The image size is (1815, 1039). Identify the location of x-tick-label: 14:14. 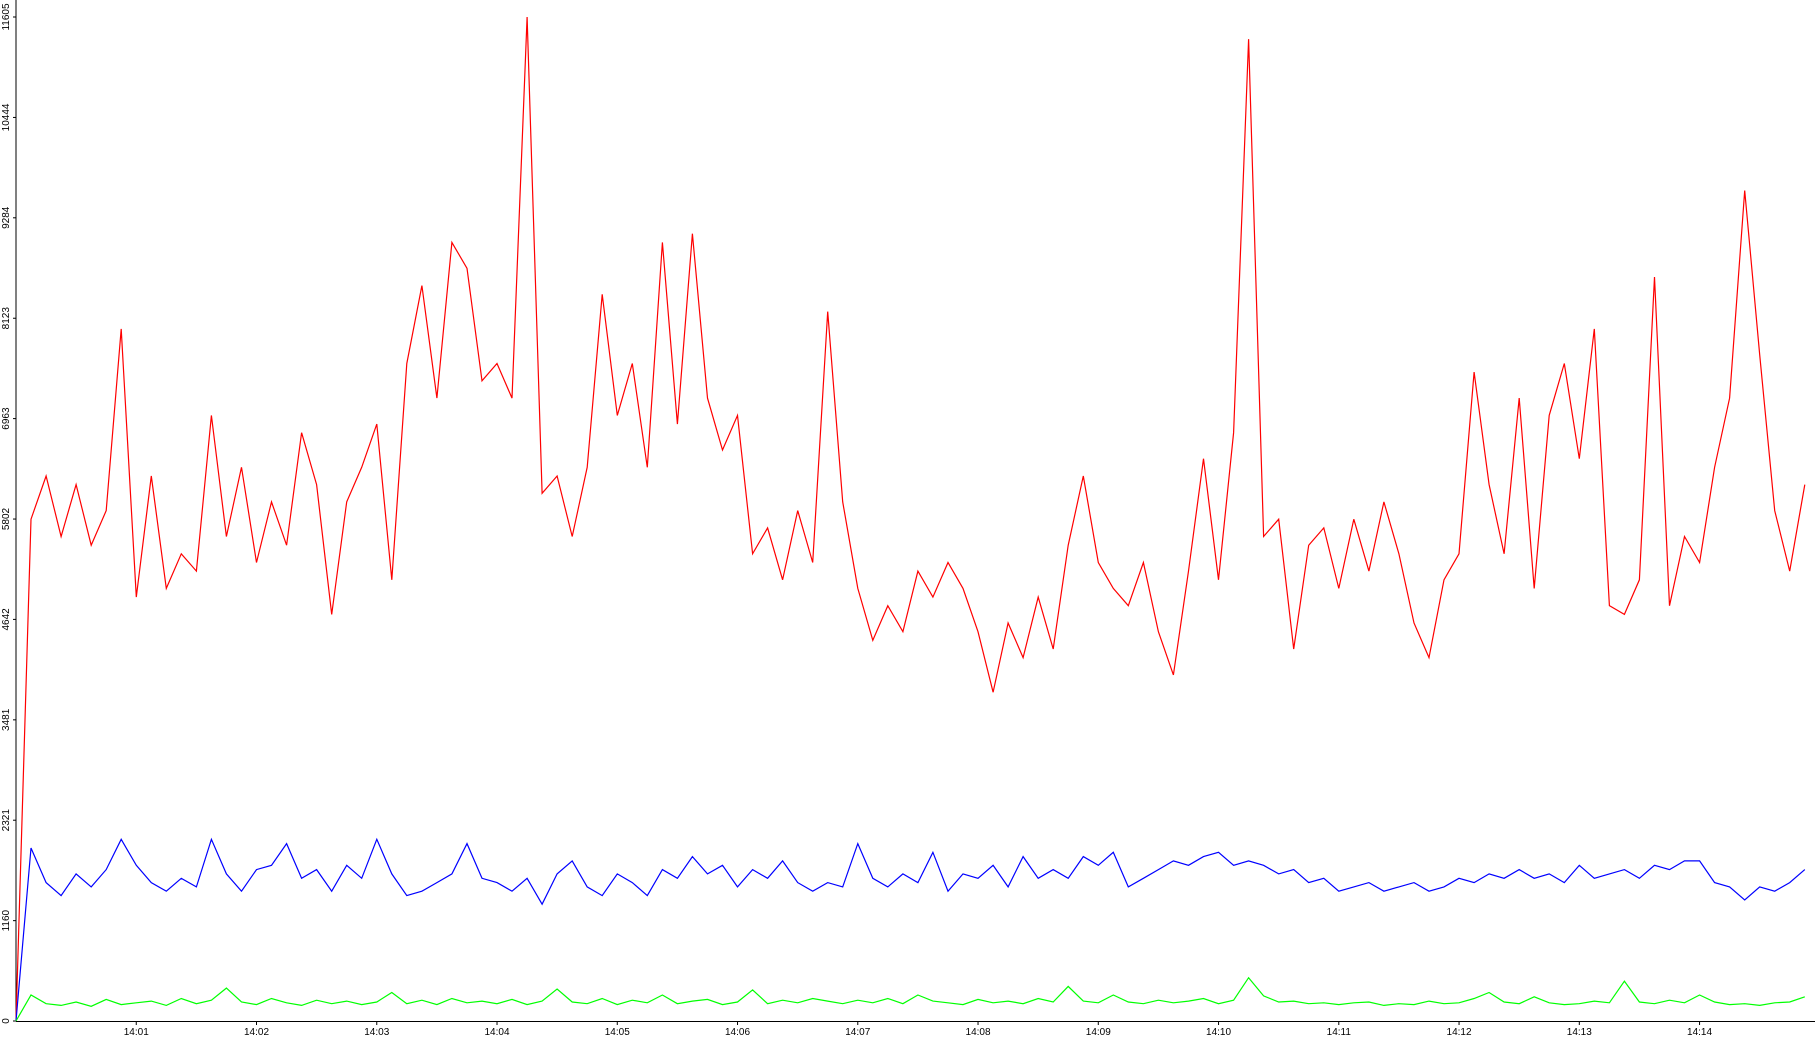
(1699, 1032).